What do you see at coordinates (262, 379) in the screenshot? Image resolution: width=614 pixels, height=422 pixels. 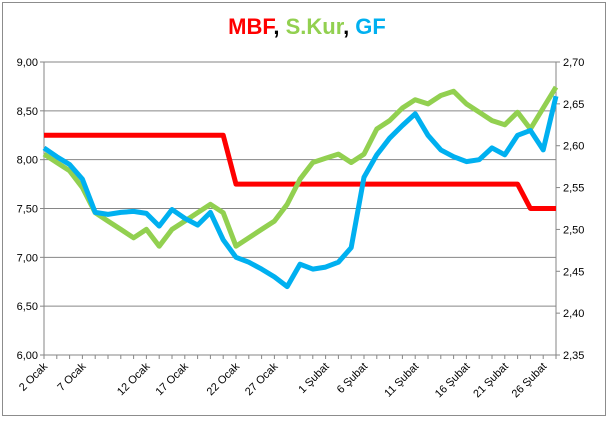 I see `x-tick-label: 27 Ocak` at bounding box center [262, 379].